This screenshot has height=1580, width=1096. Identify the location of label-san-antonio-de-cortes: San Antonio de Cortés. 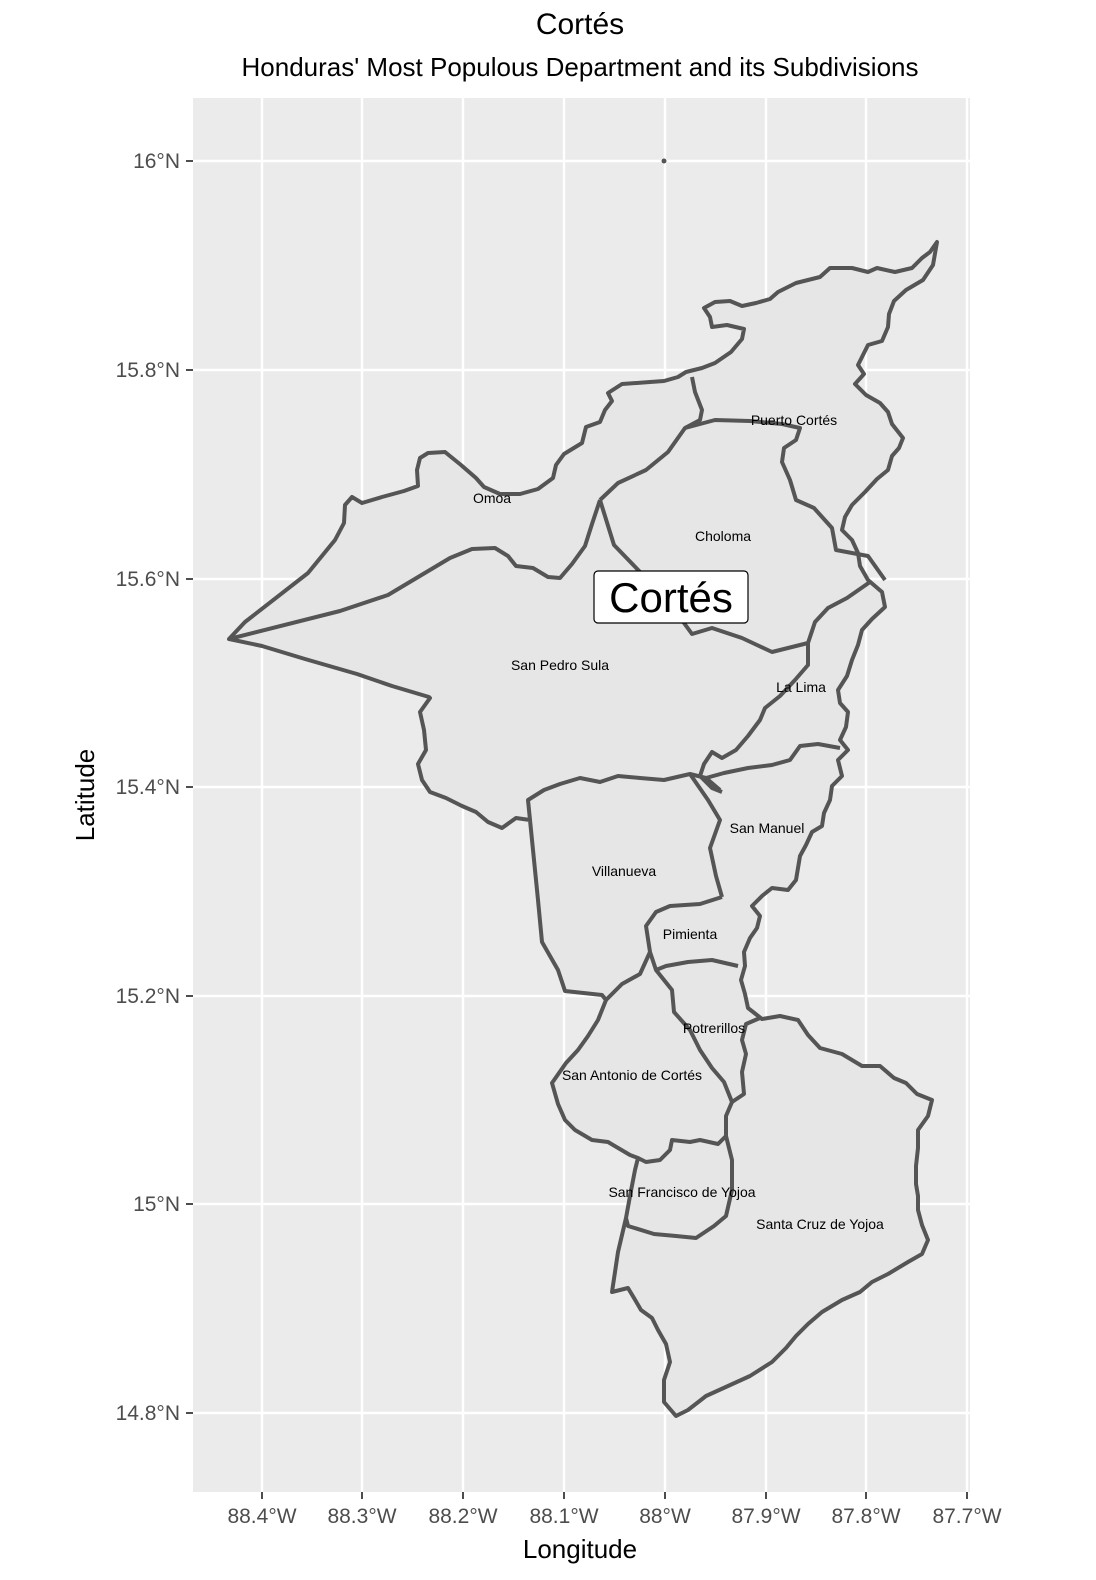
(632, 1075).